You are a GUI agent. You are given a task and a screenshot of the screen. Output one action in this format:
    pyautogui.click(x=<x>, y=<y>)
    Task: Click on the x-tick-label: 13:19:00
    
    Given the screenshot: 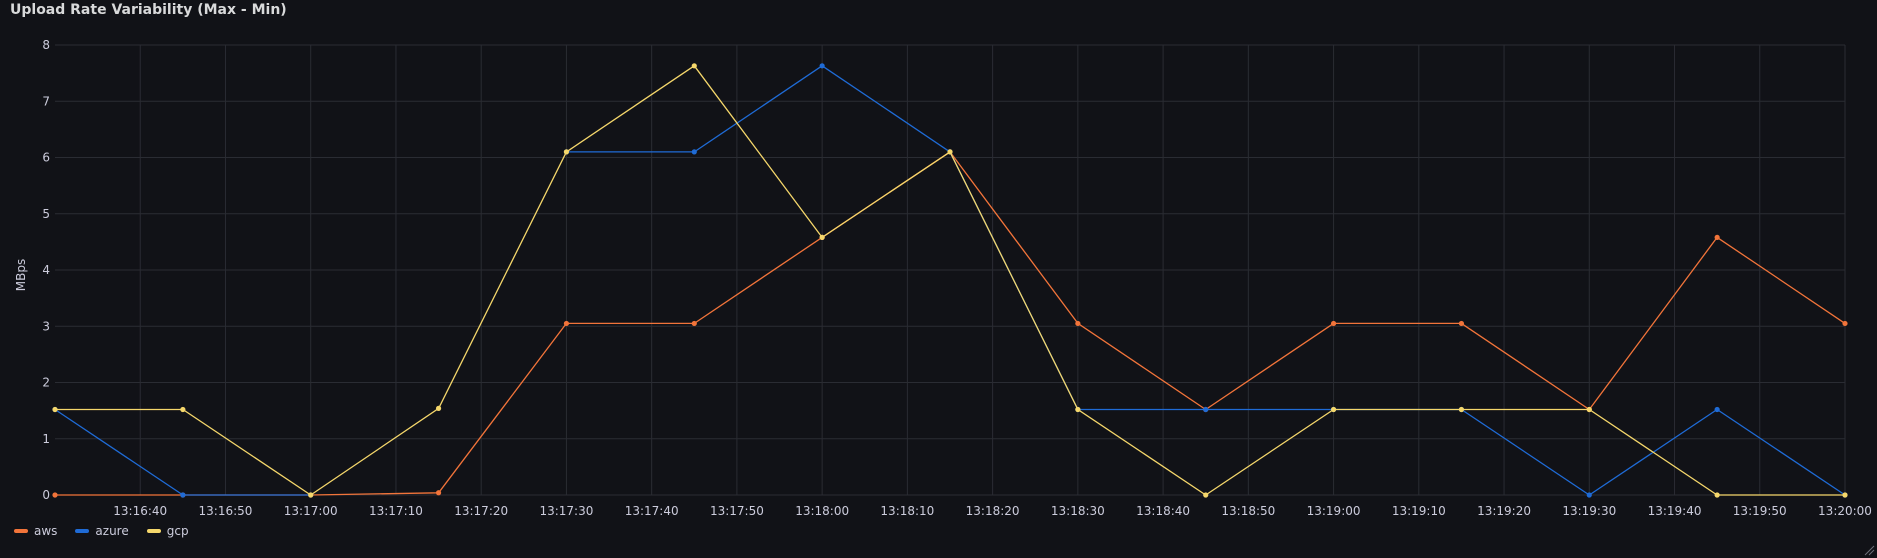 What is the action you would take?
    pyautogui.click(x=1334, y=511)
    